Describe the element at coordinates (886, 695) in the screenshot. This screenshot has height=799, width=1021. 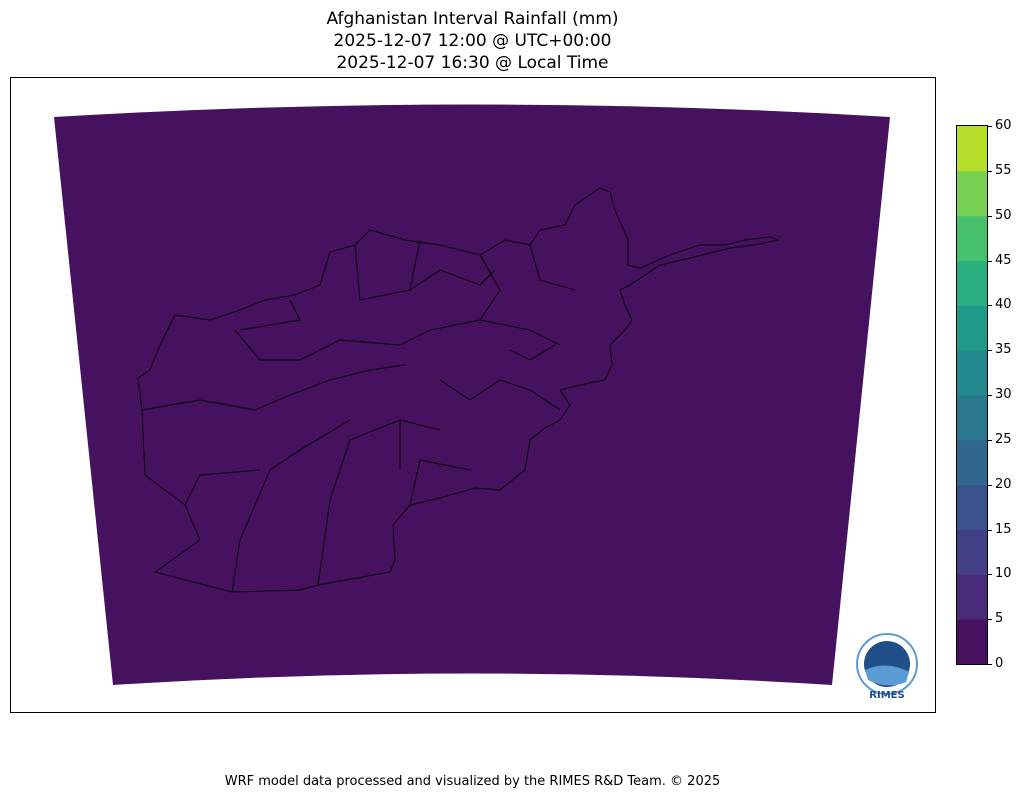
I see `logo-text: RIMES` at that location.